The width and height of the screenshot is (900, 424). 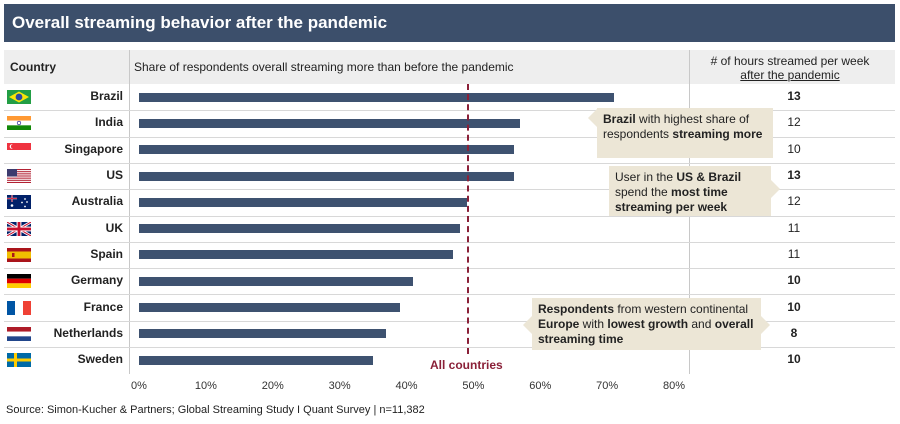 I want to click on x-tick-label: 60%, so click(x=540, y=386).